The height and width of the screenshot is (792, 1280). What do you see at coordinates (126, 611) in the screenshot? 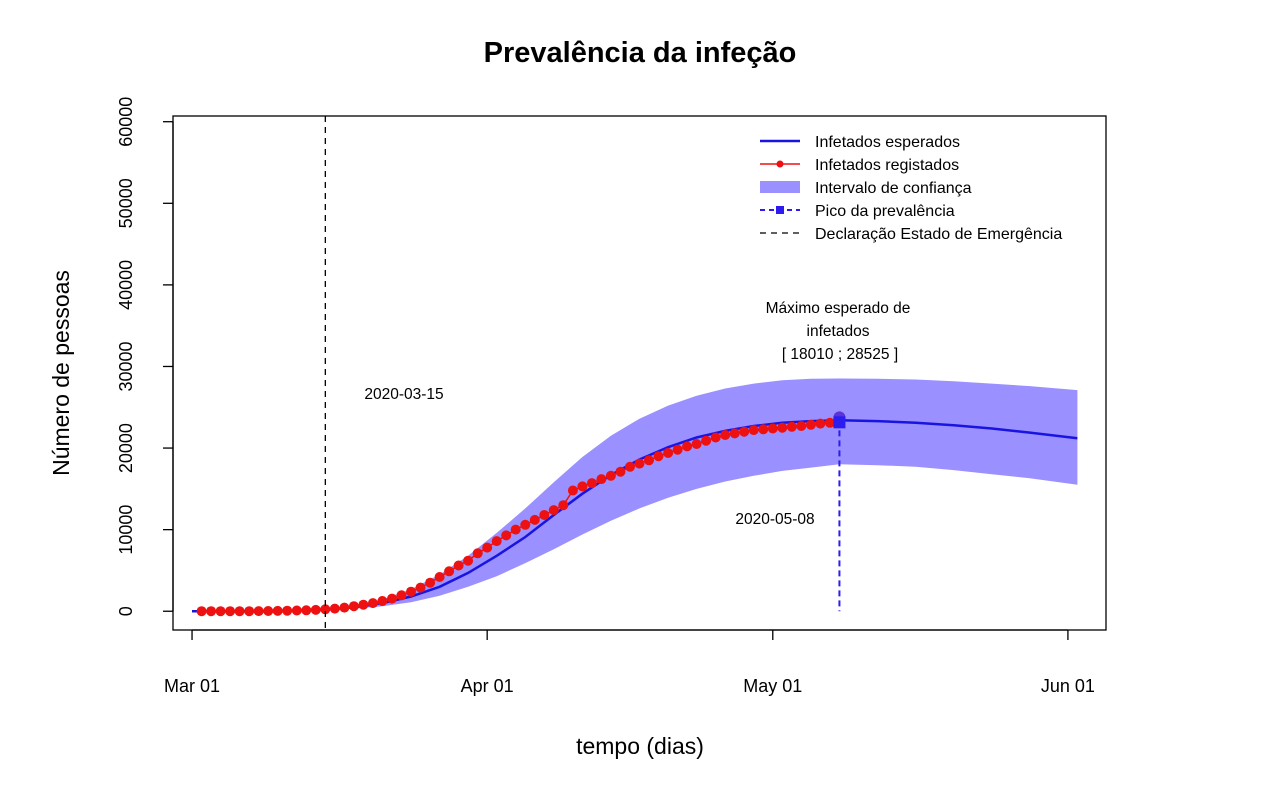
I see `y-tick-label: 0` at bounding box center [126, 611].